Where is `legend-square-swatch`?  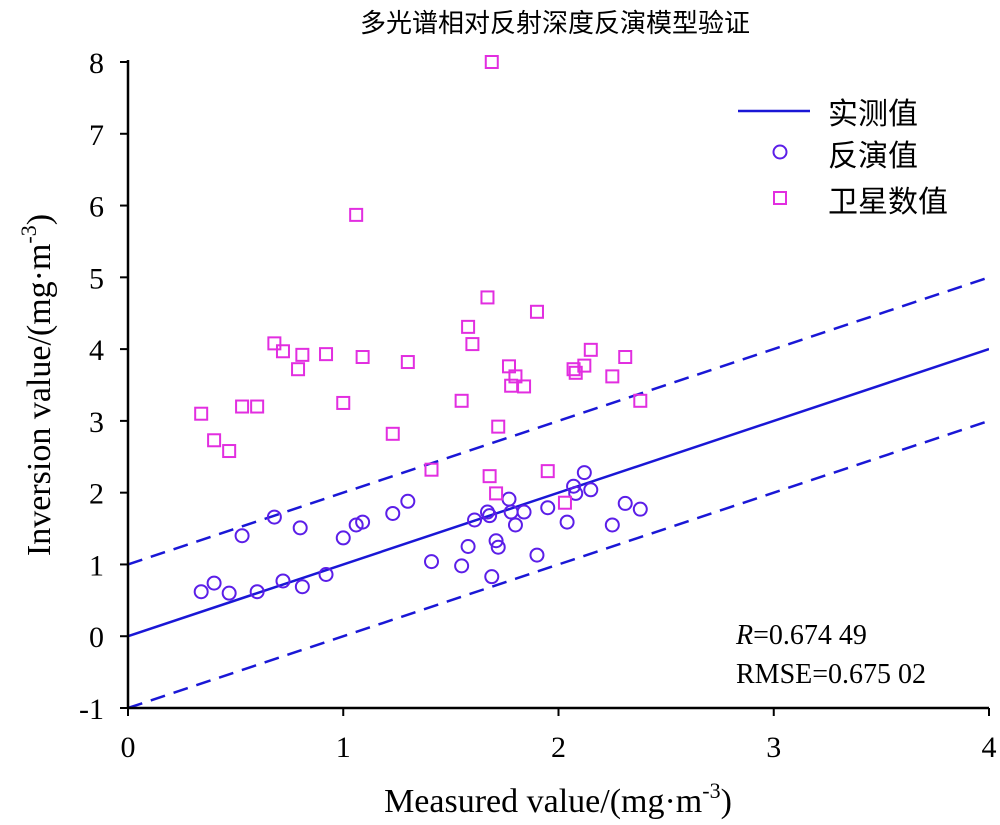 legend-square-swatch is located at coordinates (780, 198).